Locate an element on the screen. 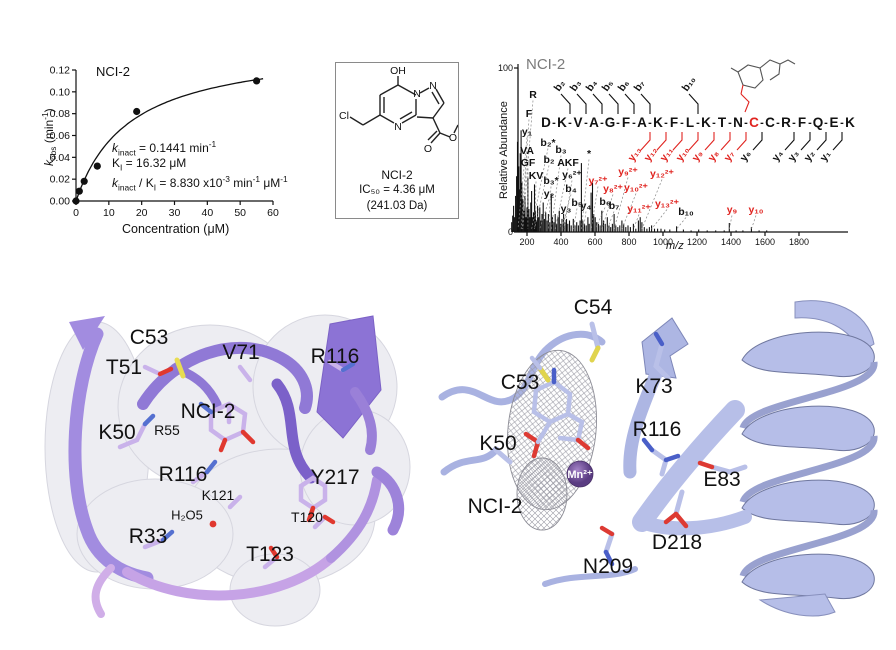  b-ion-label: b₁₀ is located at coordinates (689, 84).